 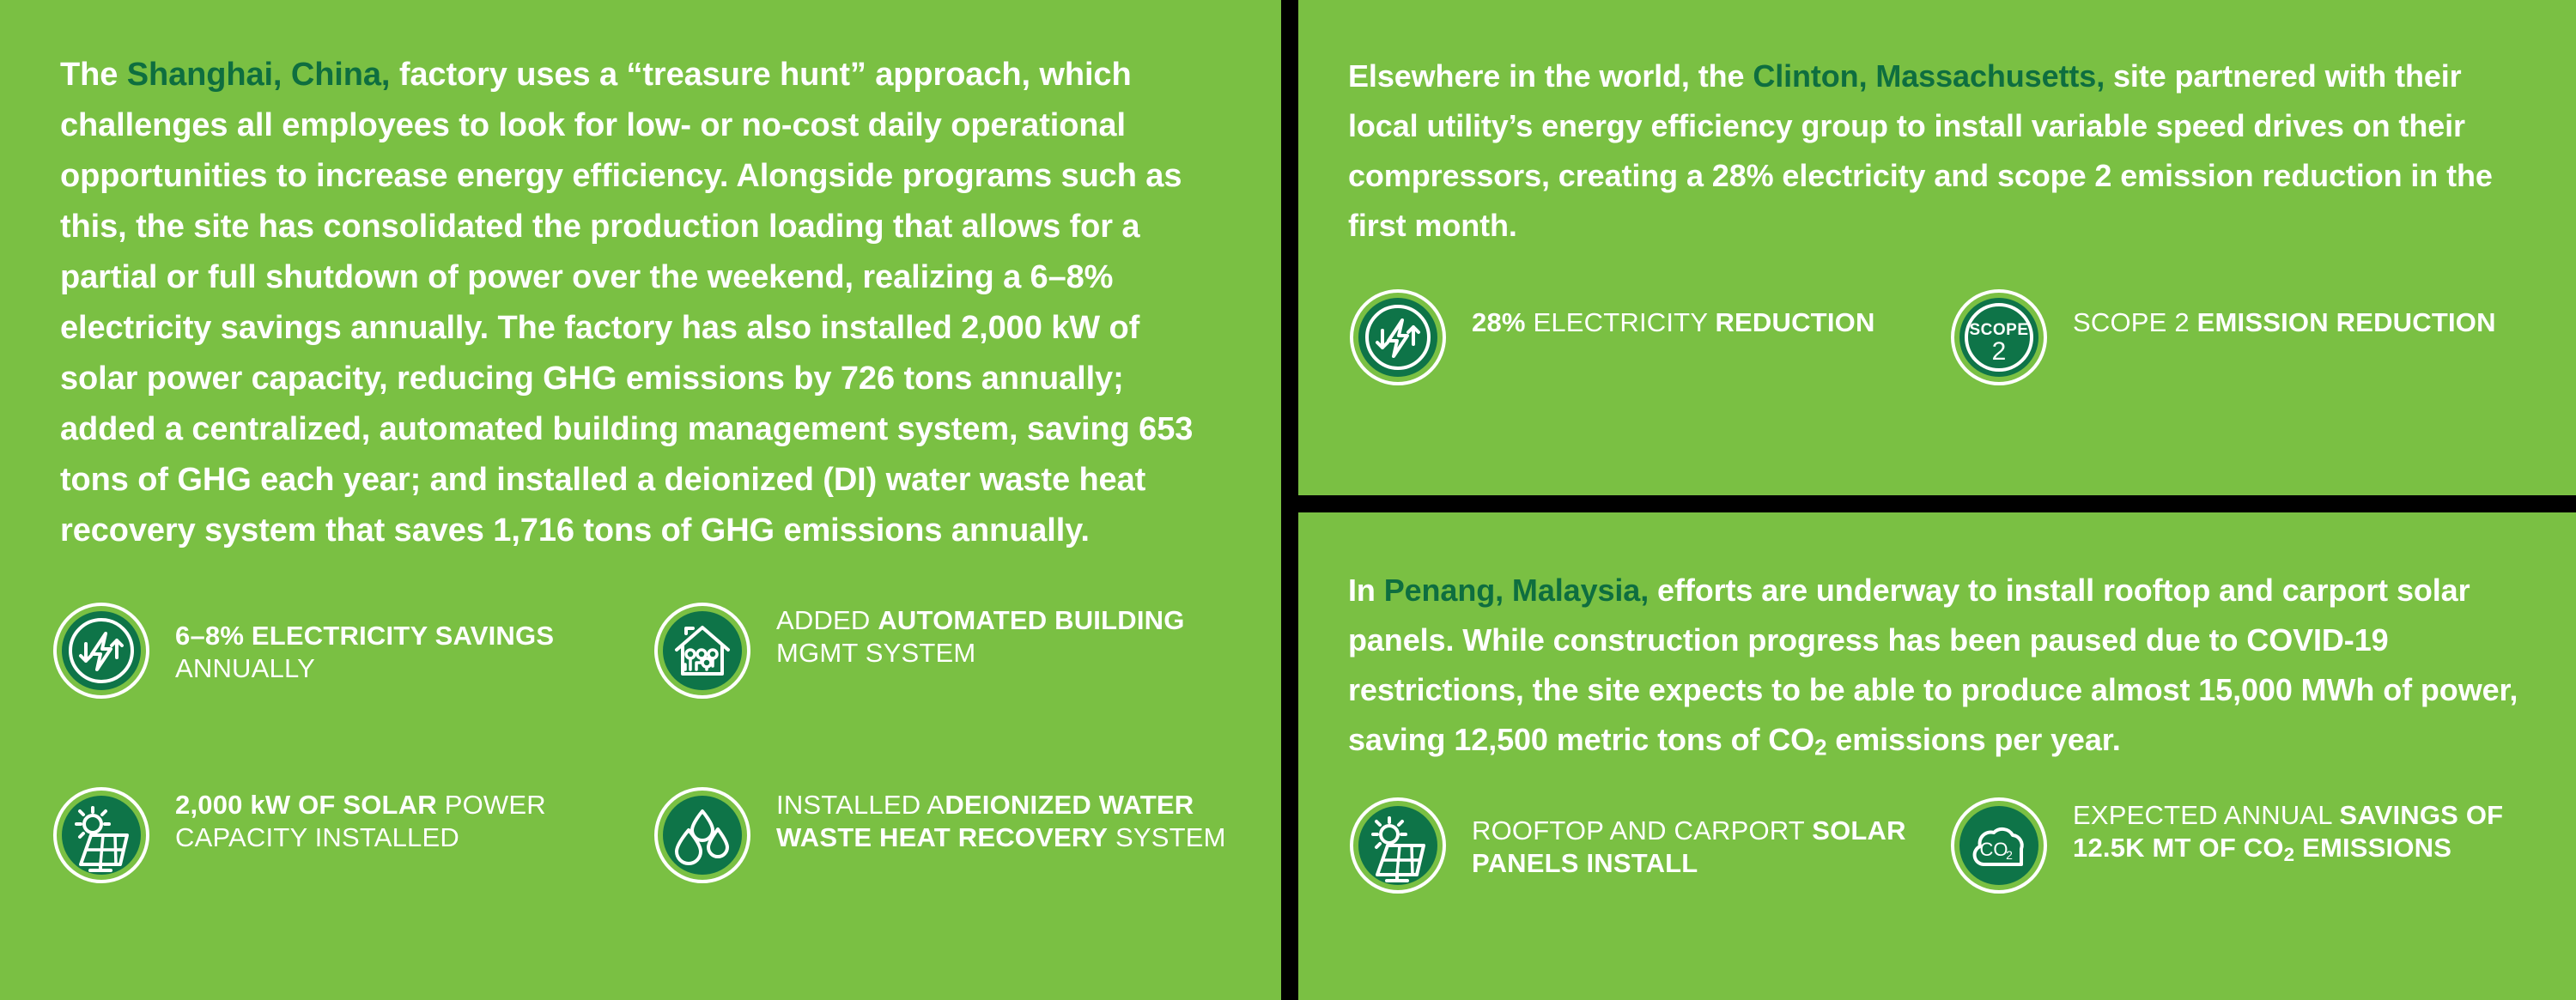 What do you see at coordinates (365, 636) in the screenshot?
I see `stat-bold-lead: 6–8% ELECTRICITY SAVINGS` at bounding box center [365, 636].